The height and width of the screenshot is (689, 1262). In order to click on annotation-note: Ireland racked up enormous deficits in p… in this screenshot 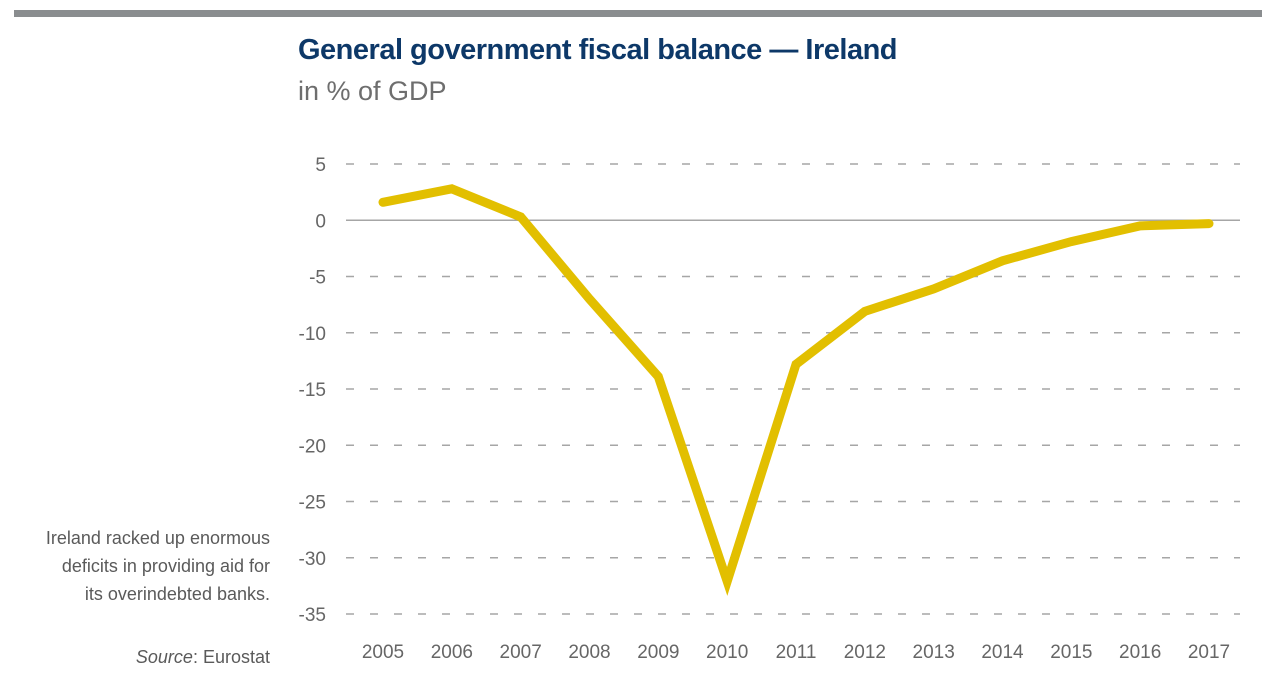, I will do `click(158, 566)`.